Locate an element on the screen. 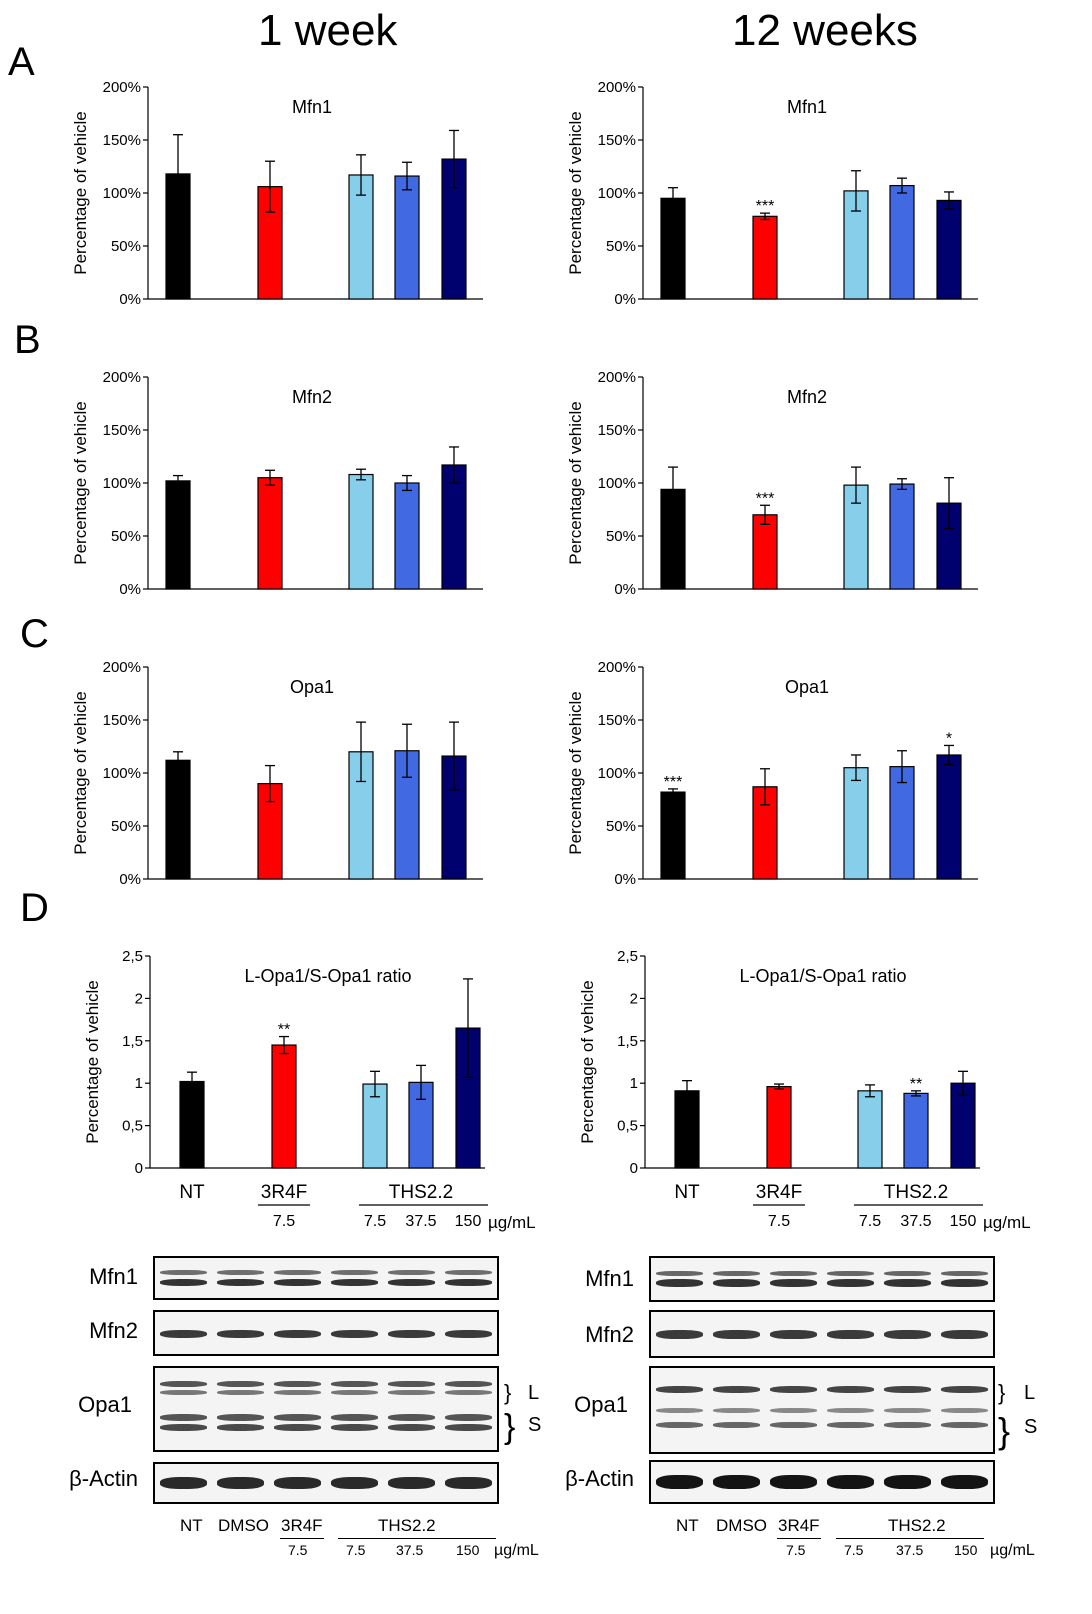 The image size is (1092, 1614). chart-title: Mfn1 is located at coordinates (807, 107).